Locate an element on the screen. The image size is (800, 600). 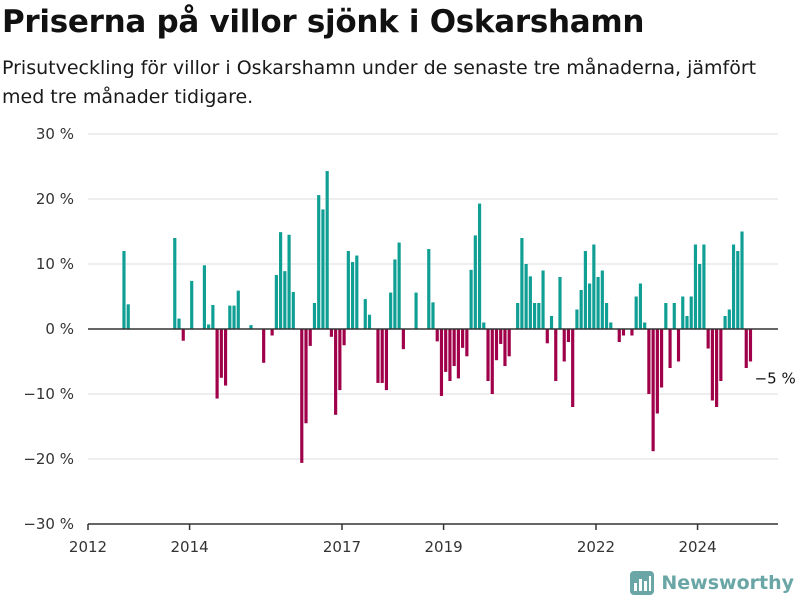
y-tick-label: 10 % is located at coordinates (55, 264).